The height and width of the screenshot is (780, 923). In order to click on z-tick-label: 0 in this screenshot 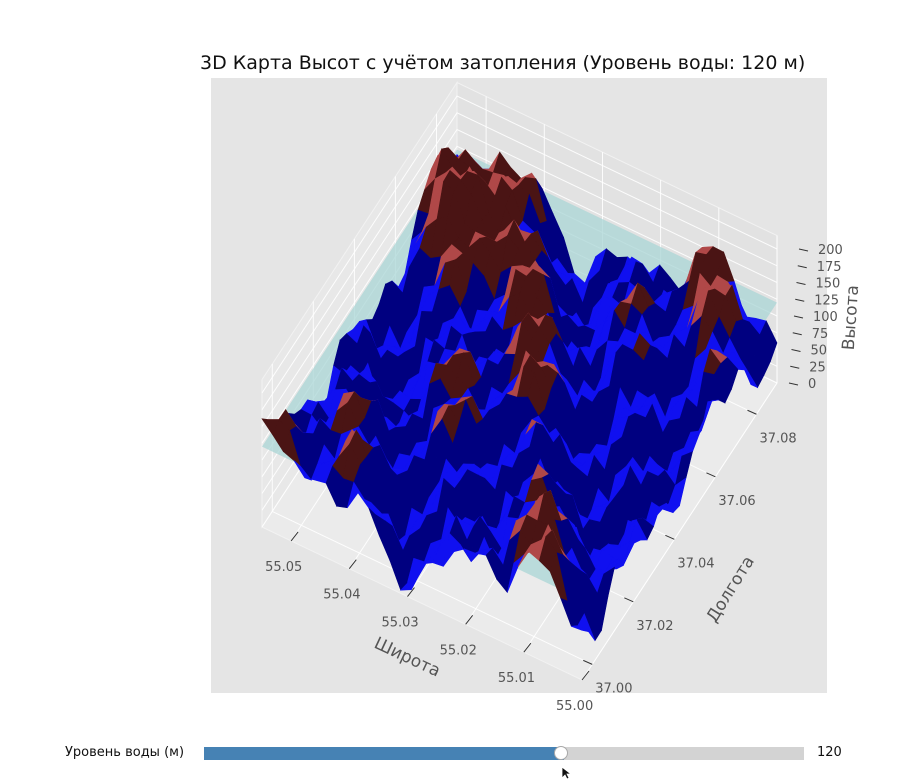, I will do `click(812, 384)`.